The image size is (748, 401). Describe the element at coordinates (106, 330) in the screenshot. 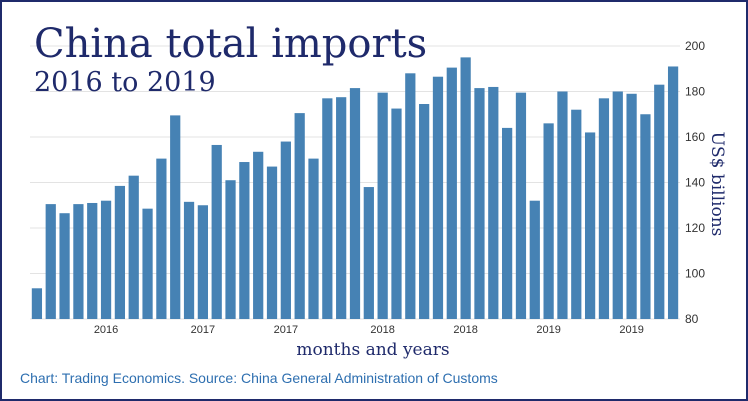

I see `x-tick-label: 2016` at that location.